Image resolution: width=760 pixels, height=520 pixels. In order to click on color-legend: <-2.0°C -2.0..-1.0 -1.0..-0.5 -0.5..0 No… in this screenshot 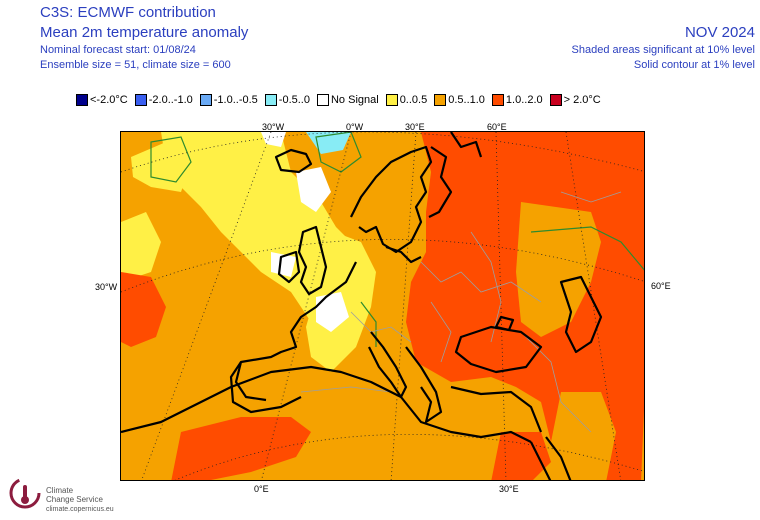, I will do `click(342, 100)`.